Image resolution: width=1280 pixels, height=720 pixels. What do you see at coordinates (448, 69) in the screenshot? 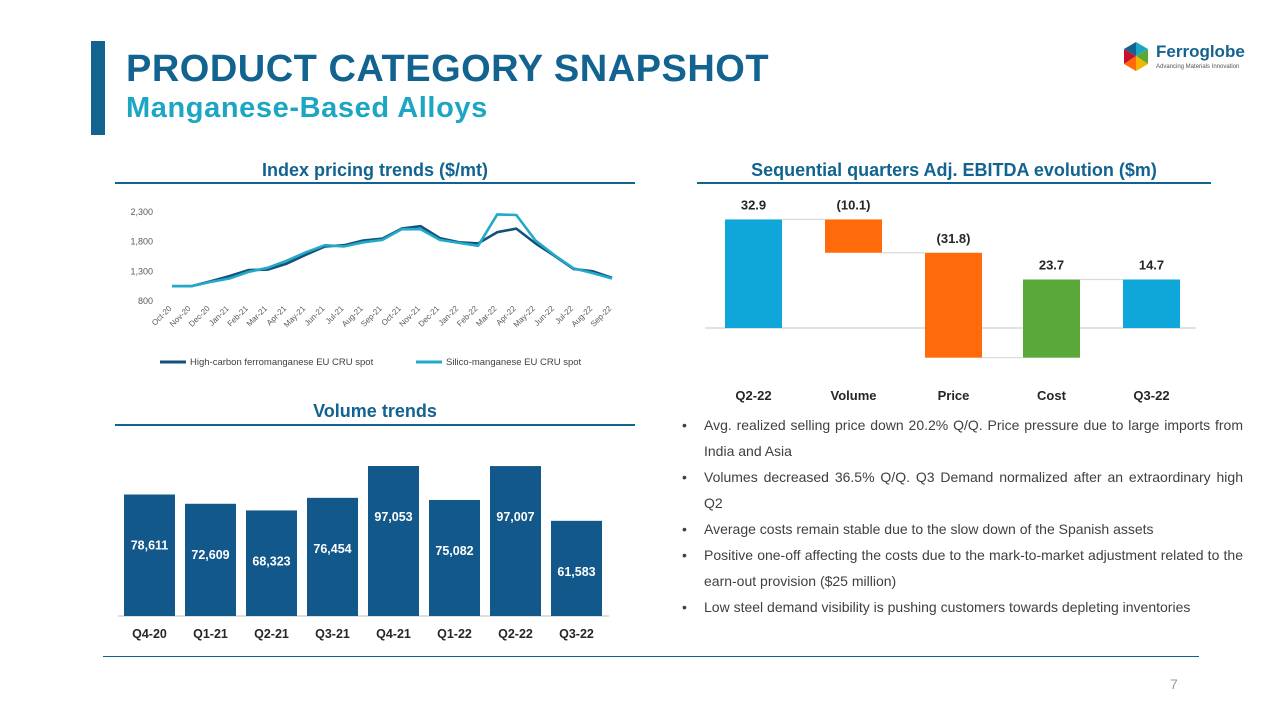
I see `page-title: PRODUCT CATEGORY SNAPSHOT` at bounding box center [448, 69].